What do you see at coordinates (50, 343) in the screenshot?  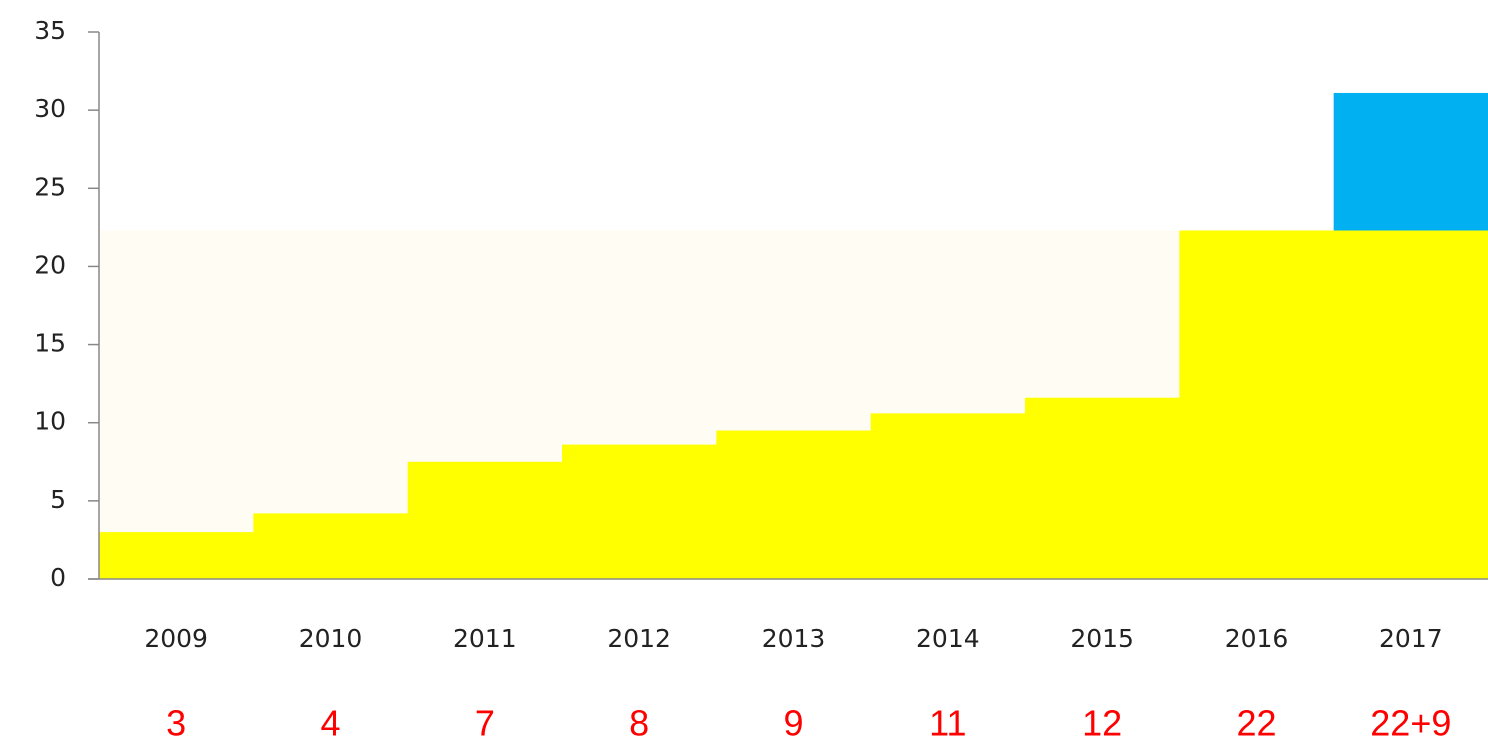 I see `y-tick-label: 15` at bounding box center [50, 343].